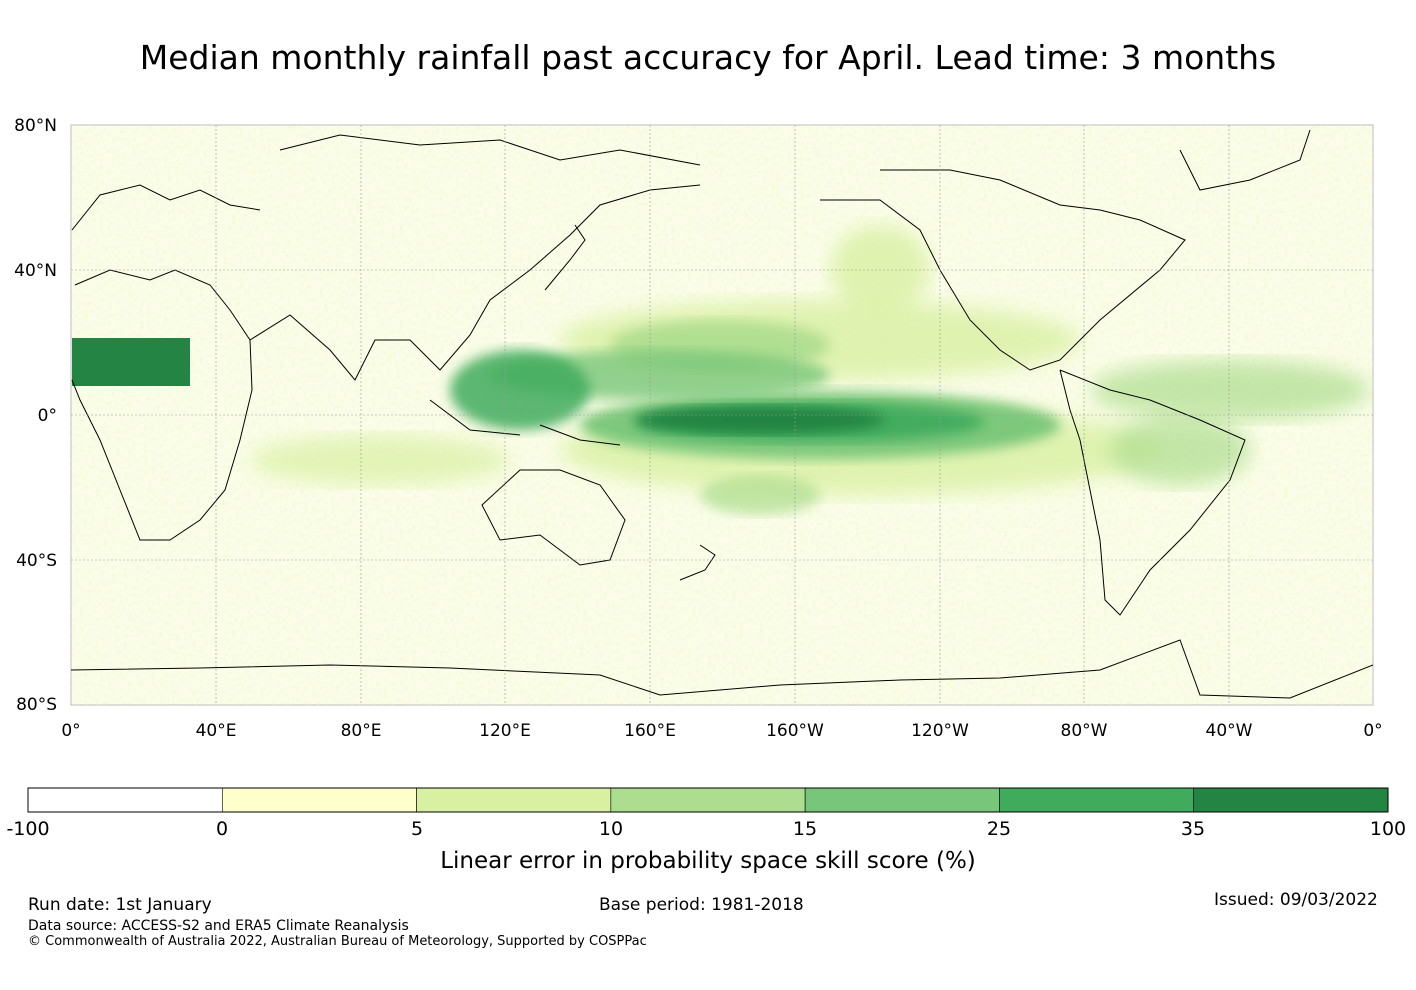  Describe the element at coordinates (795, 731) in the screenshot. I see `lon-label: 160°W` at that location.